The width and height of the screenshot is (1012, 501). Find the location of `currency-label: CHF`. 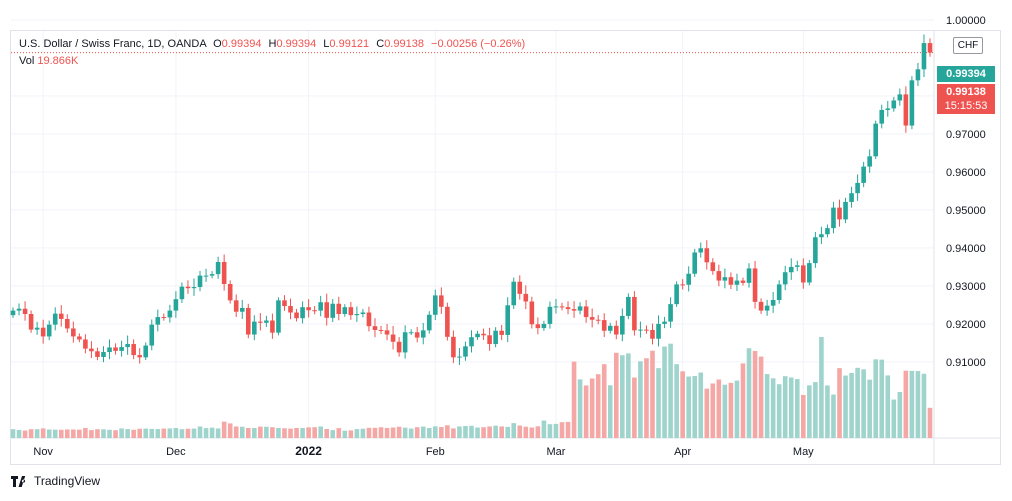

currency-label: CHF is located at coordinates (968, 45).